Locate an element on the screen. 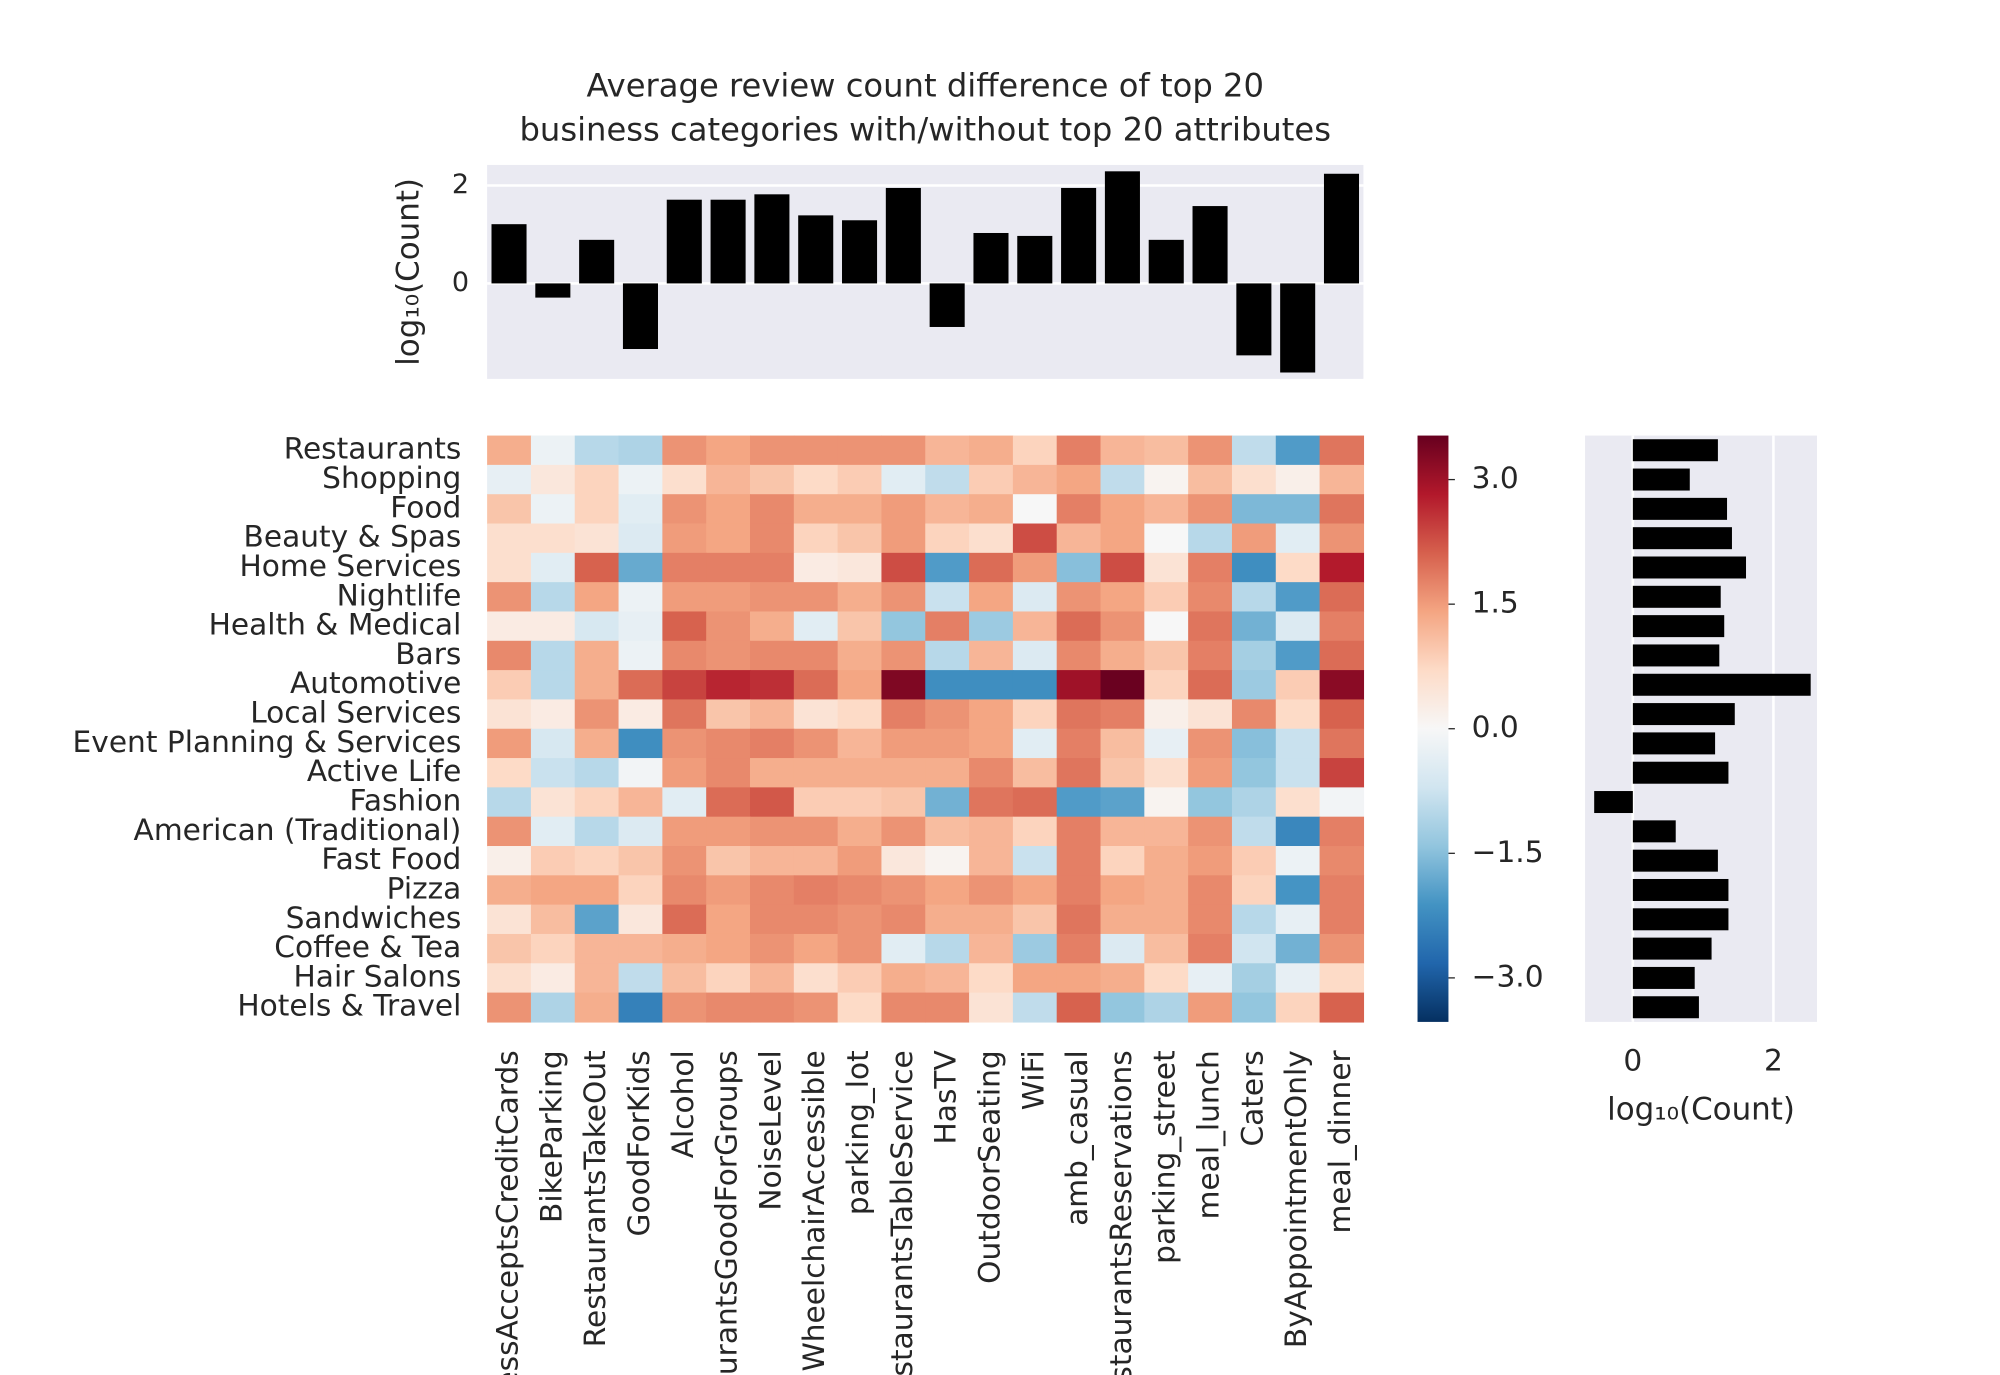 Image resolution: width=2000 pixels, height=1375 pixels. y-tick-label: Hotels & Travel is located at coordinates (349, 1005).